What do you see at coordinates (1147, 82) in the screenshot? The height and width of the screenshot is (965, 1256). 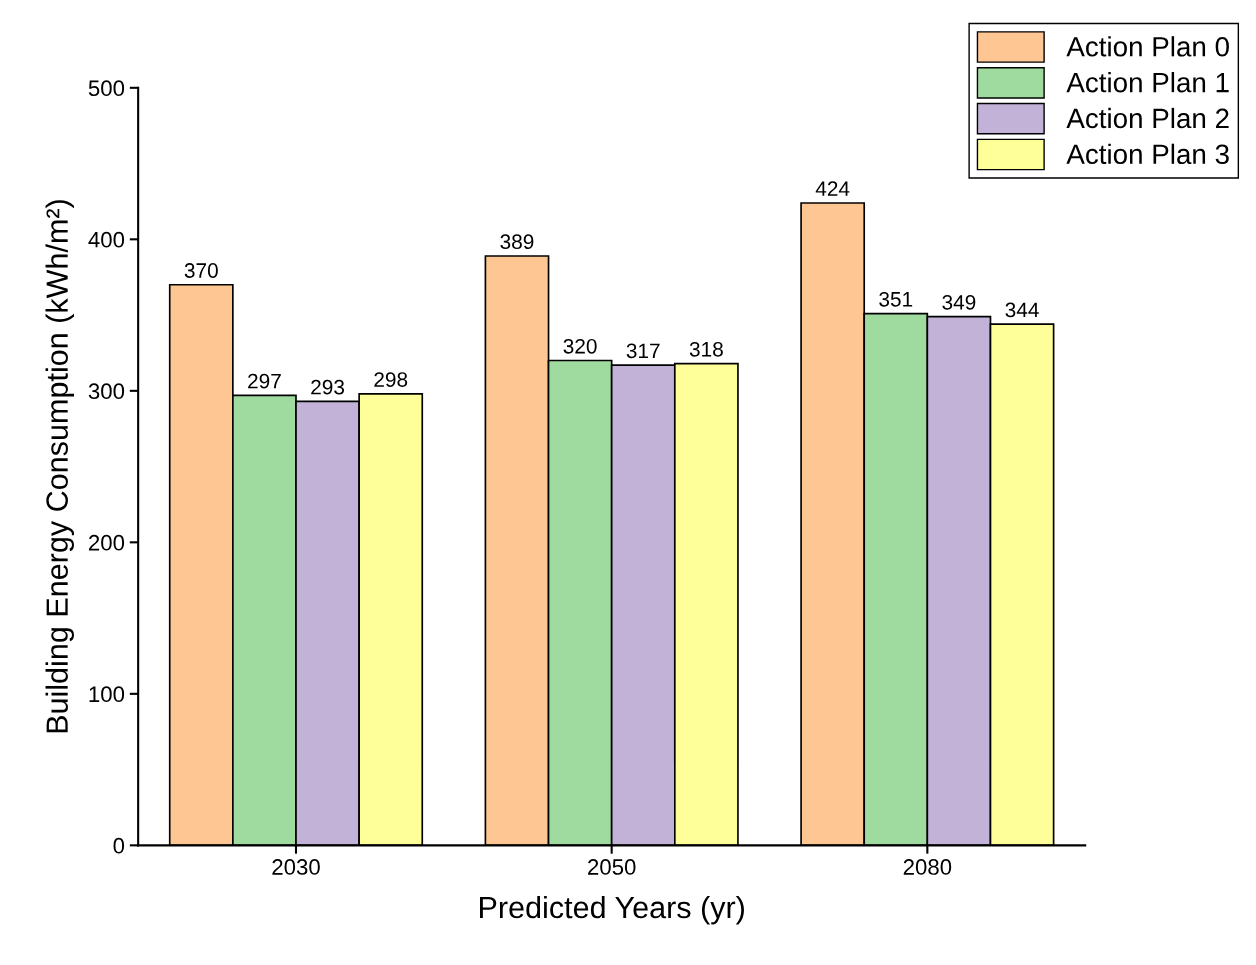 I see `legend-label: Action Plan 1` at bounding box center [1147, 82].